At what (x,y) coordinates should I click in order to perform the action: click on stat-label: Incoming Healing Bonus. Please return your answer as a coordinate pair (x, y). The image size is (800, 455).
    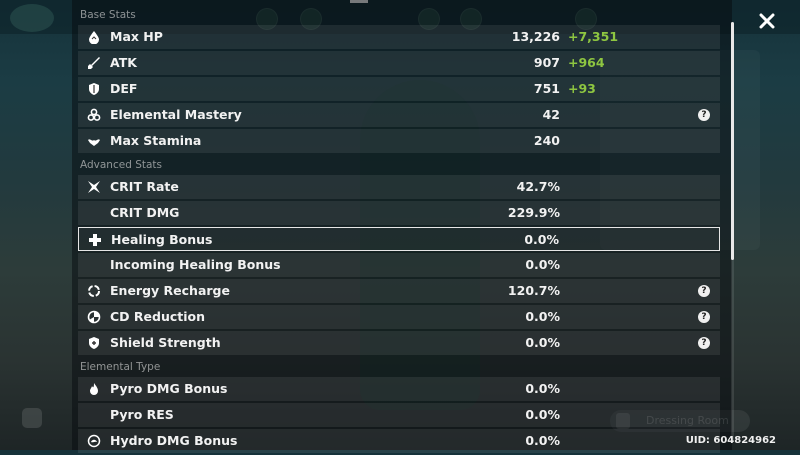
    Looking at the image, I should click on (195, 264).